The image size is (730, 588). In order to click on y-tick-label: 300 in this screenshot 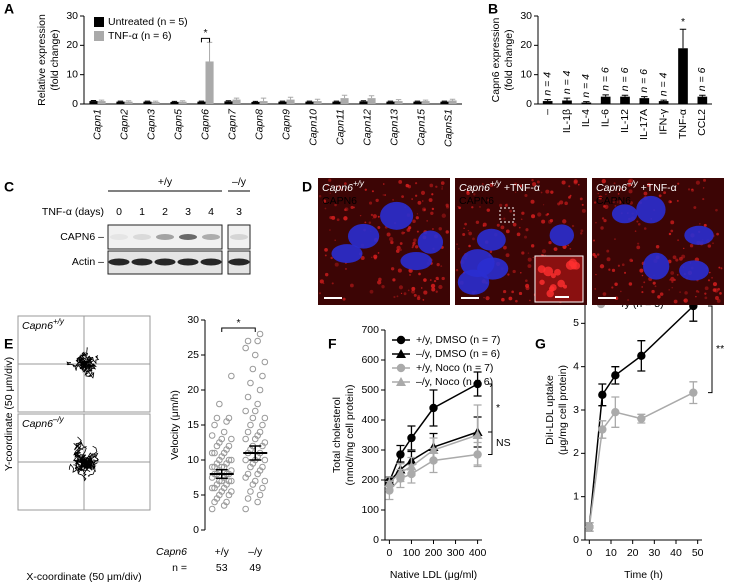, I will do `click(370, 450)`.